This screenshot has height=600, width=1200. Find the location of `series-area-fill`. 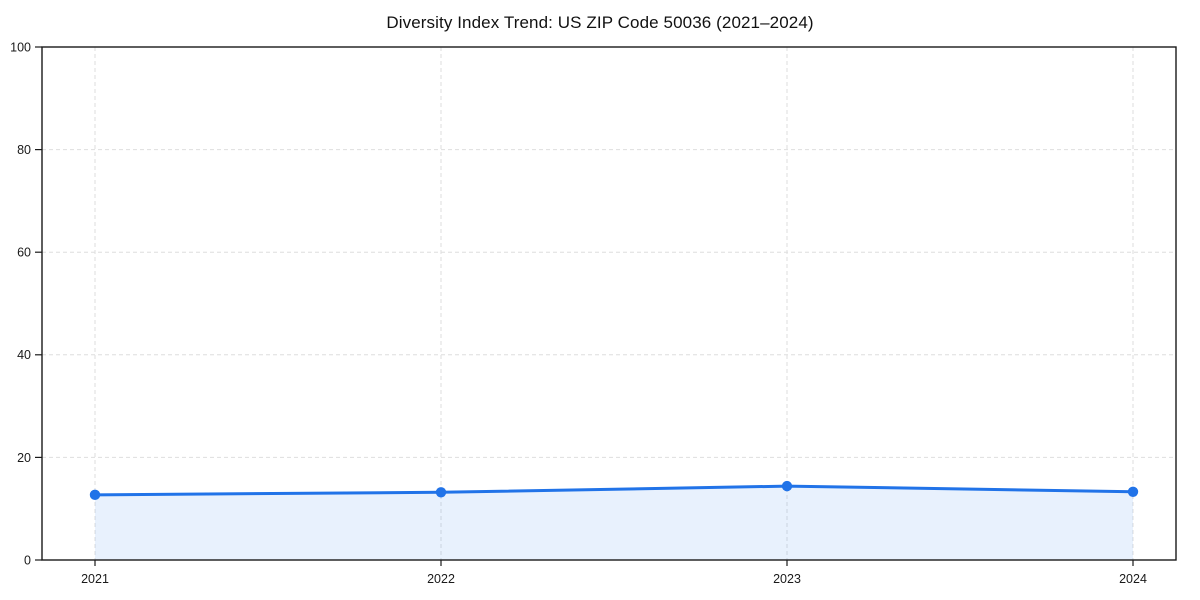

series-area-fill is located at coordinates (614, 523).